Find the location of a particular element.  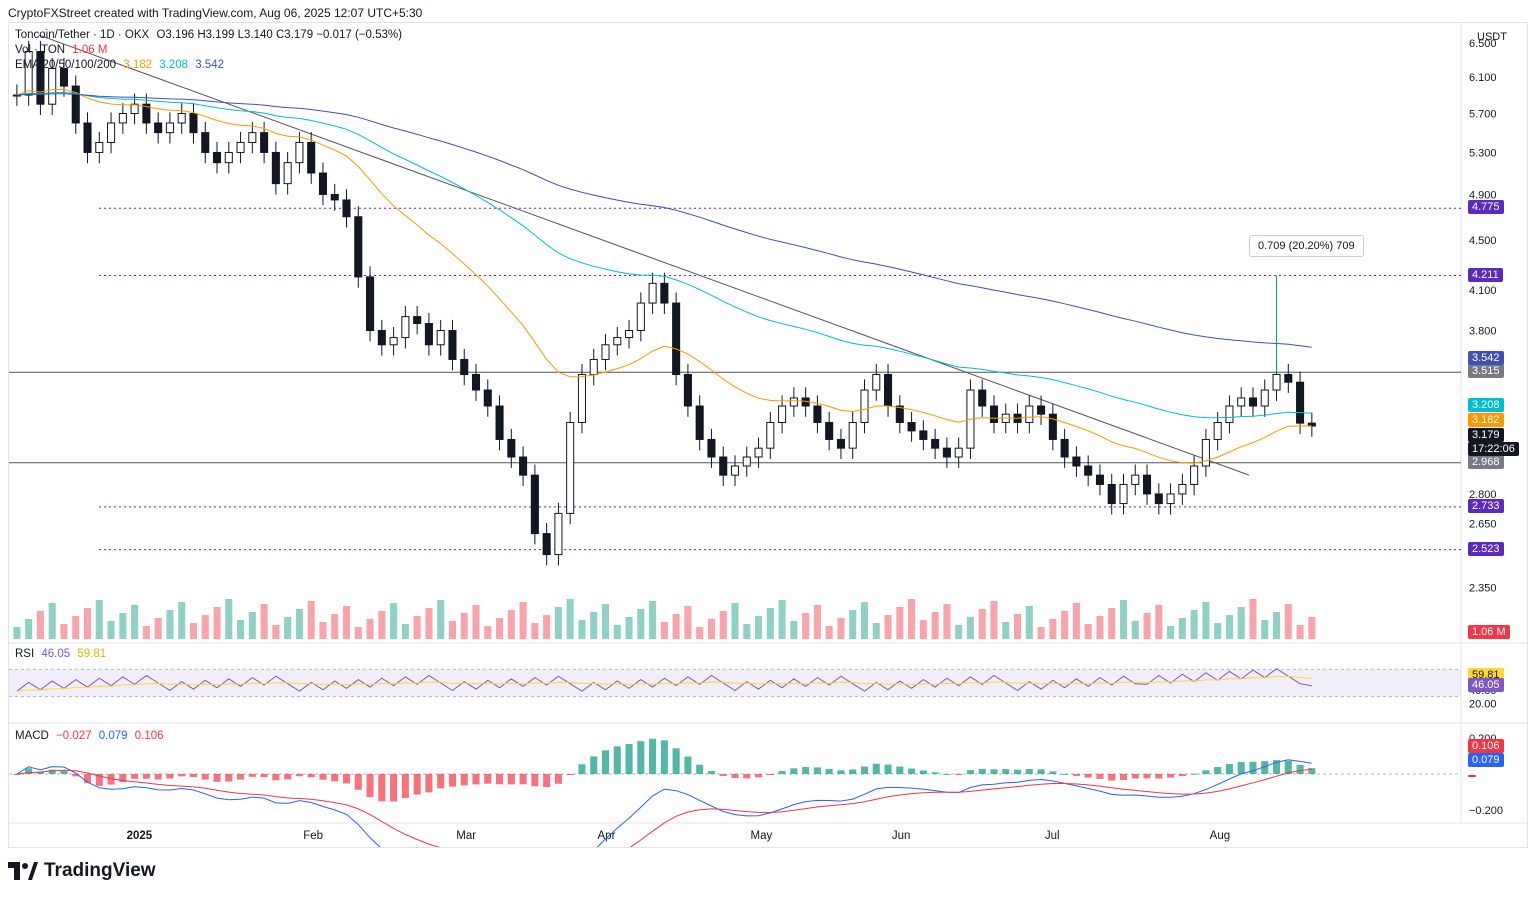

y-tick-label: 5.700 is located at coordinates (1483, 115).